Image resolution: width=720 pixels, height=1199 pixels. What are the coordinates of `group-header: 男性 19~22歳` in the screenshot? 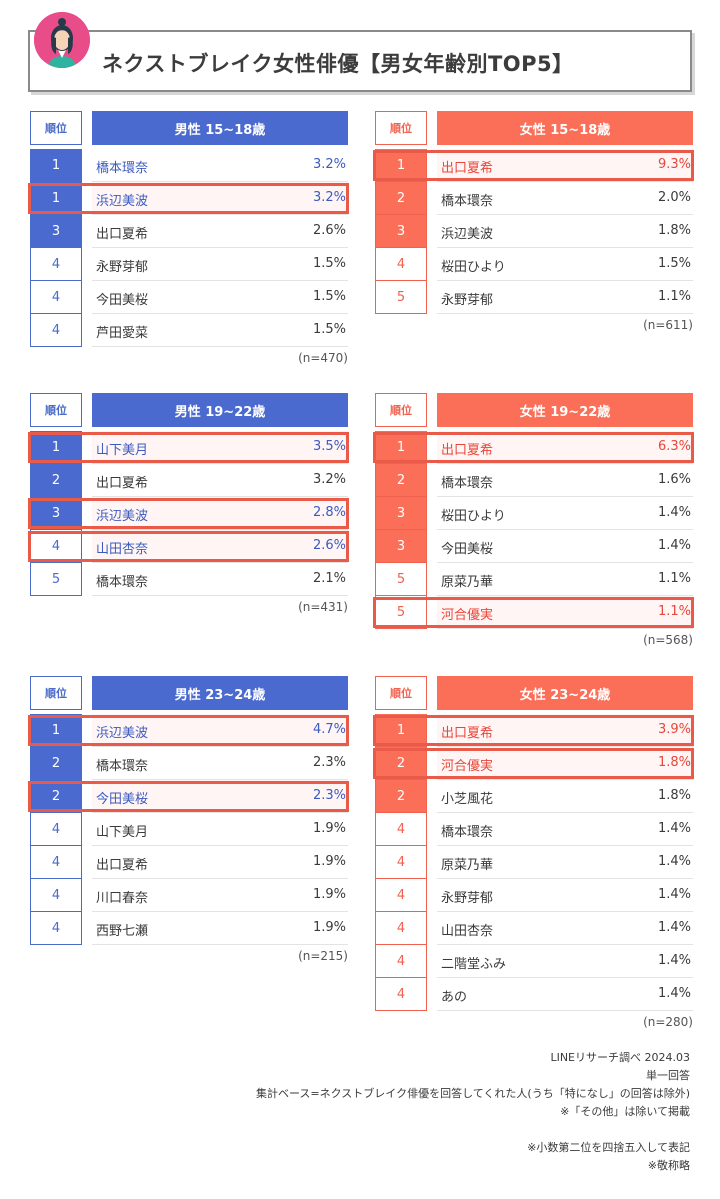 It's located at (220, 410).